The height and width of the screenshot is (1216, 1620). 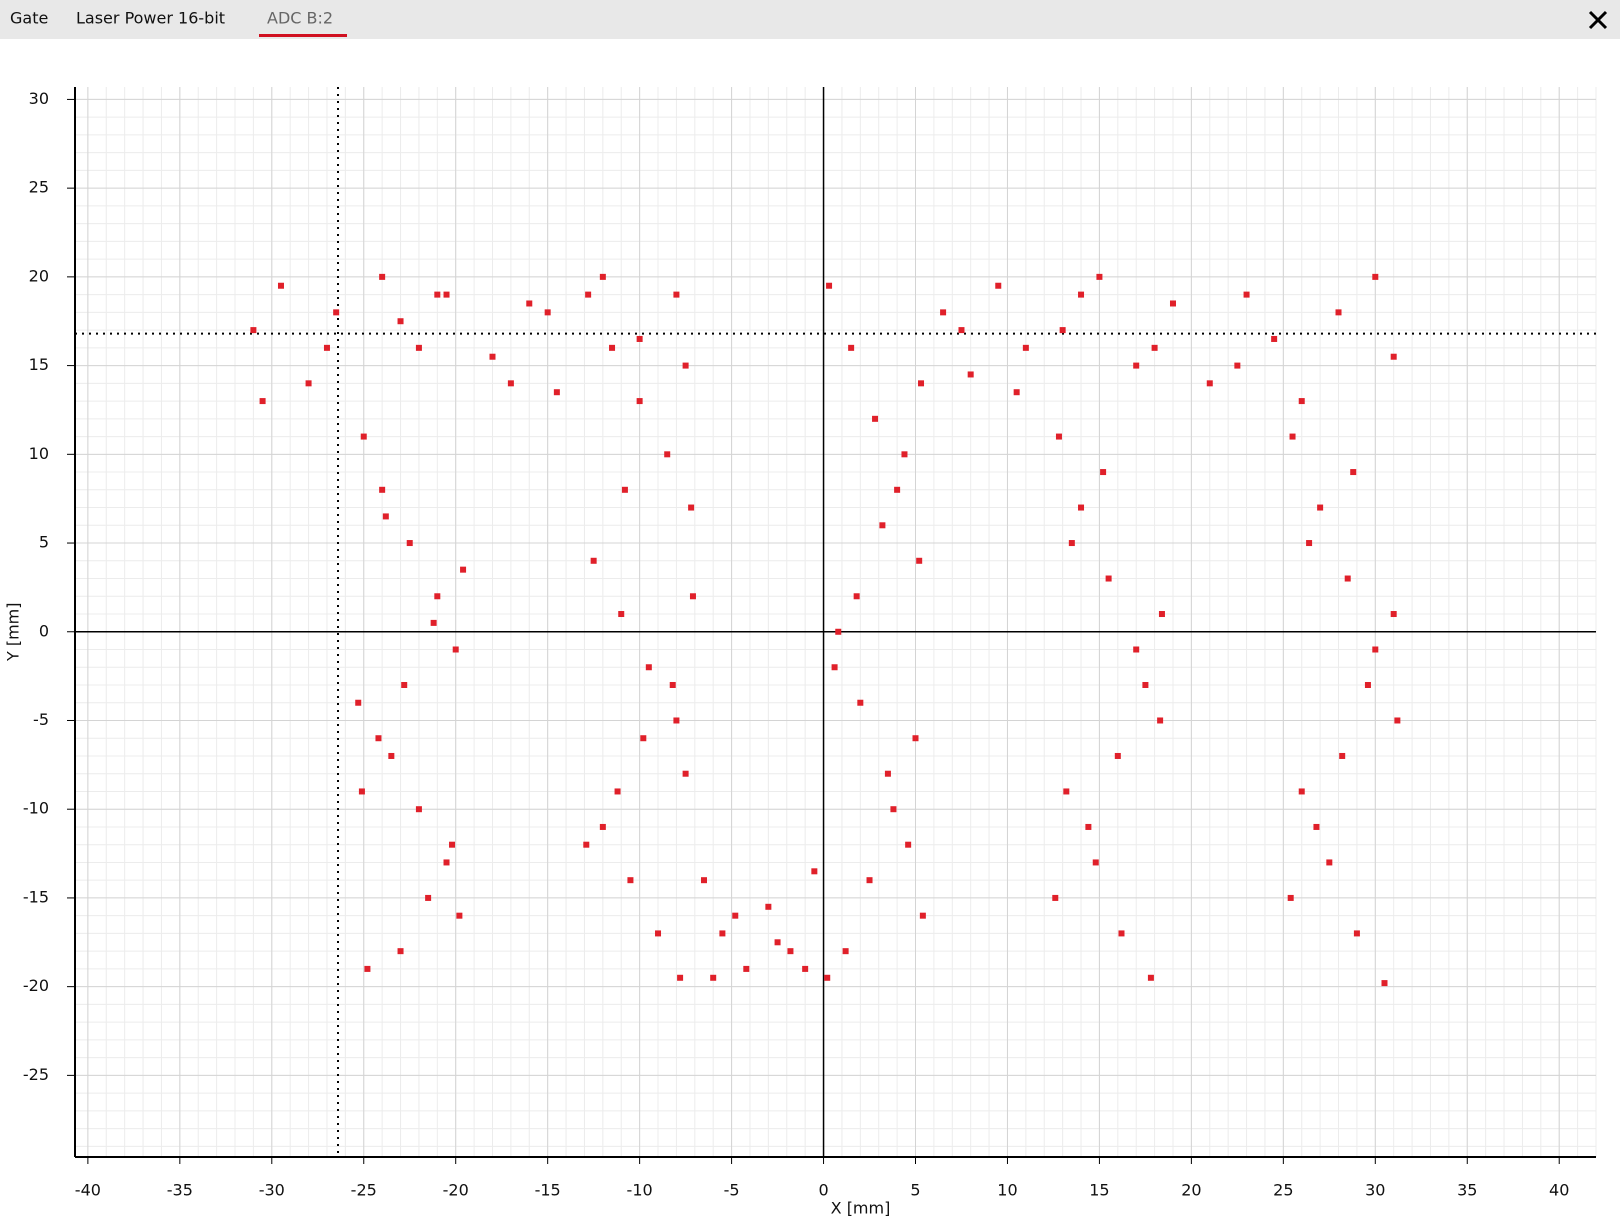 I want to click on tab: Laser Power 16-bit, so click(x=150, y=18).